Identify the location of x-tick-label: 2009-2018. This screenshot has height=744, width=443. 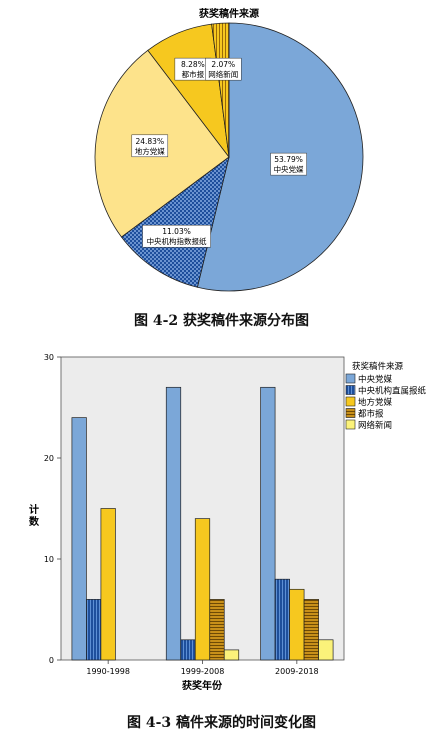
(297, 671).